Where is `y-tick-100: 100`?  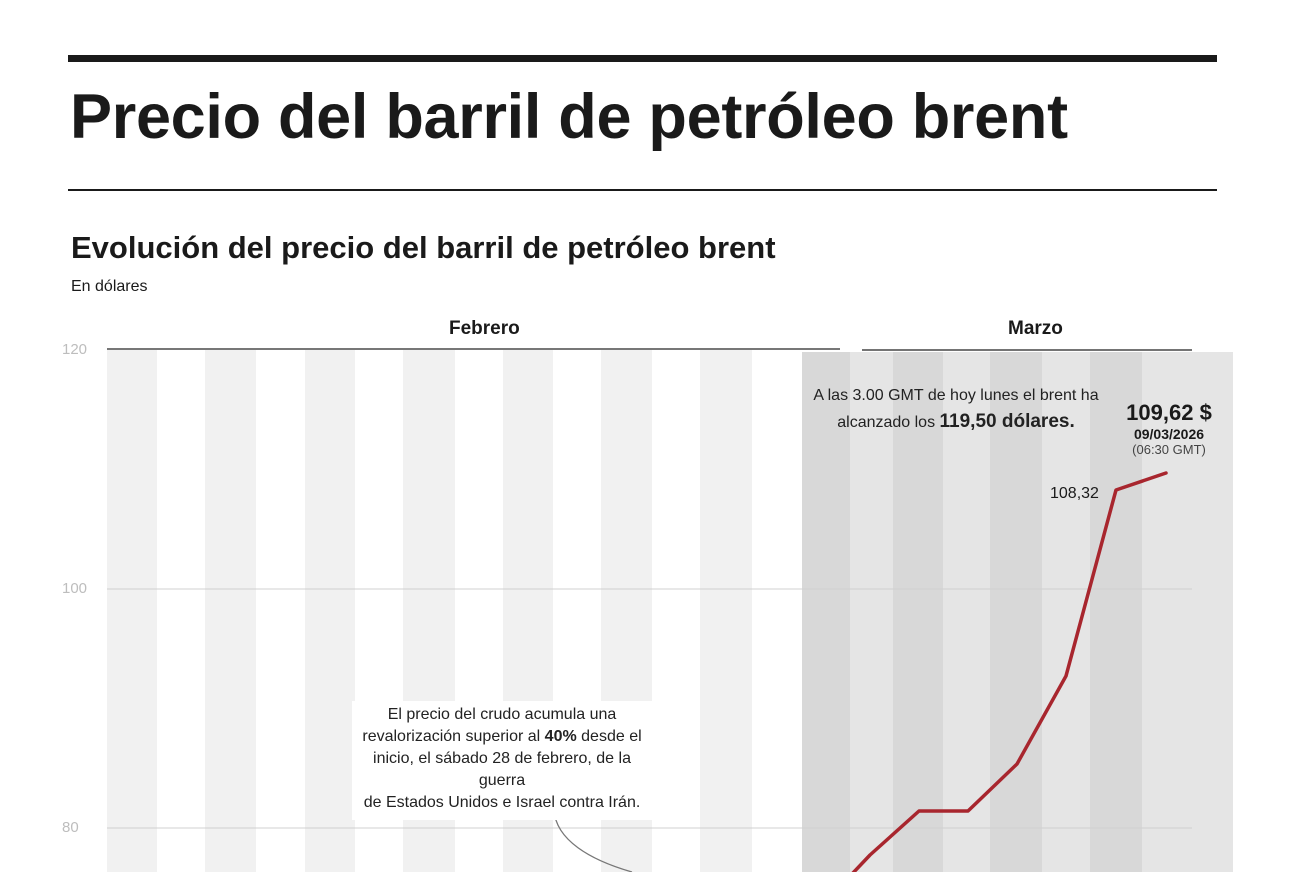
y-tick-100: 100 is located at coordinates (75, 588).